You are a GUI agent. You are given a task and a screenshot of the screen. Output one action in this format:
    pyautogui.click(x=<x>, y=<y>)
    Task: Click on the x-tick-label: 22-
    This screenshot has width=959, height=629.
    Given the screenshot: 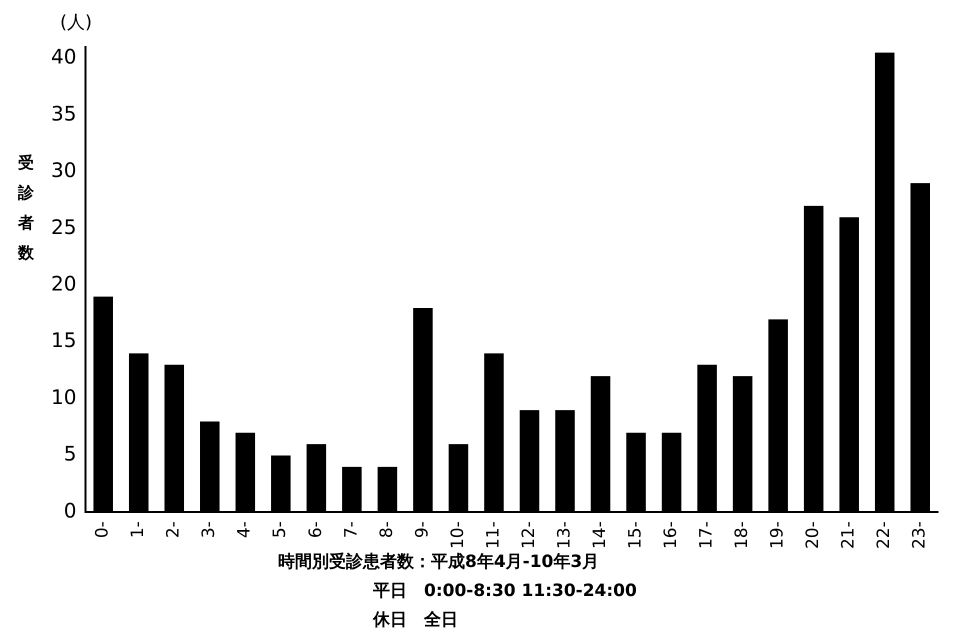 What is the action you would take?
    pyautogui.click(x=884, y=535)
    